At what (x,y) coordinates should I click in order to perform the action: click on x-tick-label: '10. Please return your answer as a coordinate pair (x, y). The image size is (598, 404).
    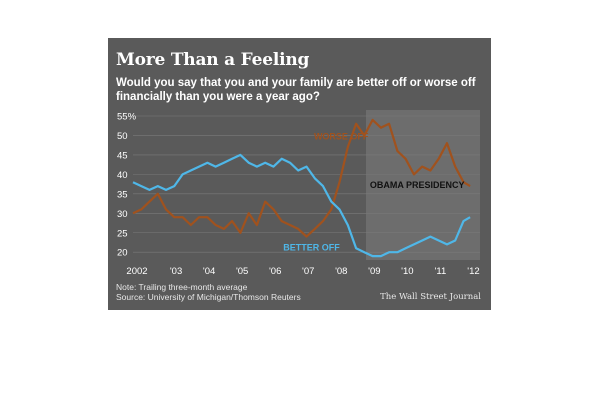
    Looking at the image, I should click on (407, 271).